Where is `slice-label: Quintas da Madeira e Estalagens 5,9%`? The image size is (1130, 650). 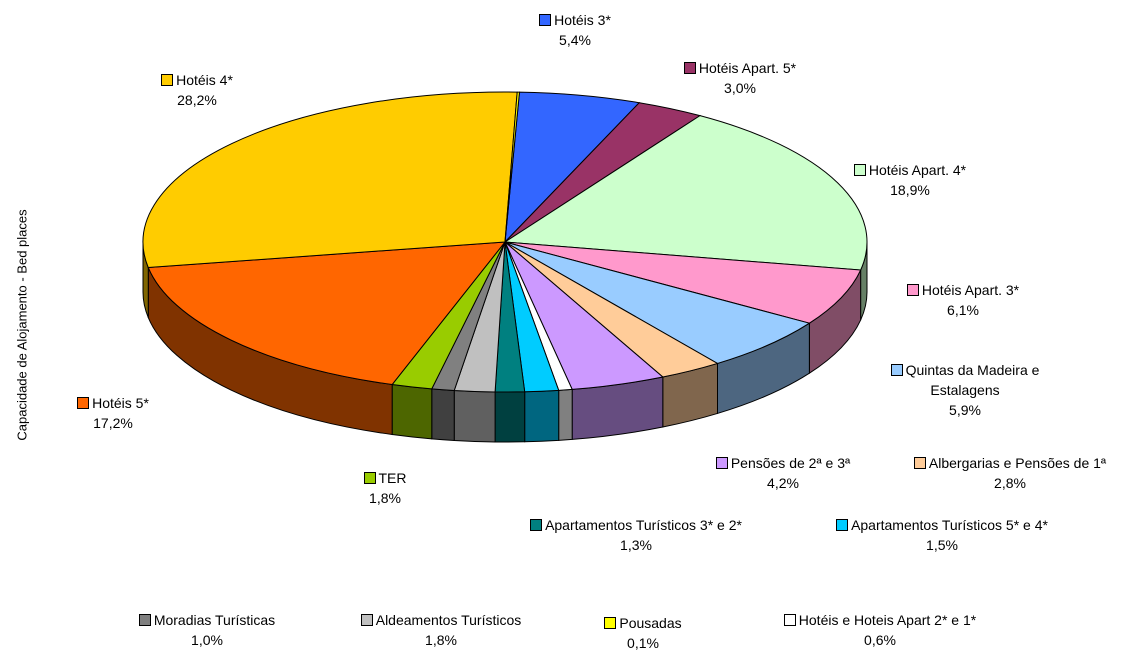 slice-label: Quintas da Madeira e Estalagens 5,9% is located at coordinates (965, 390).